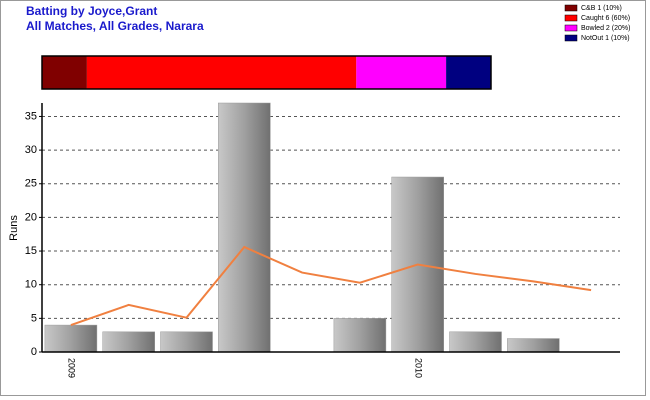  What do you see at coordinates (72, 368) in the screenshot?
I see `x-tick-label: 2009` at bounding box center [72, 368].